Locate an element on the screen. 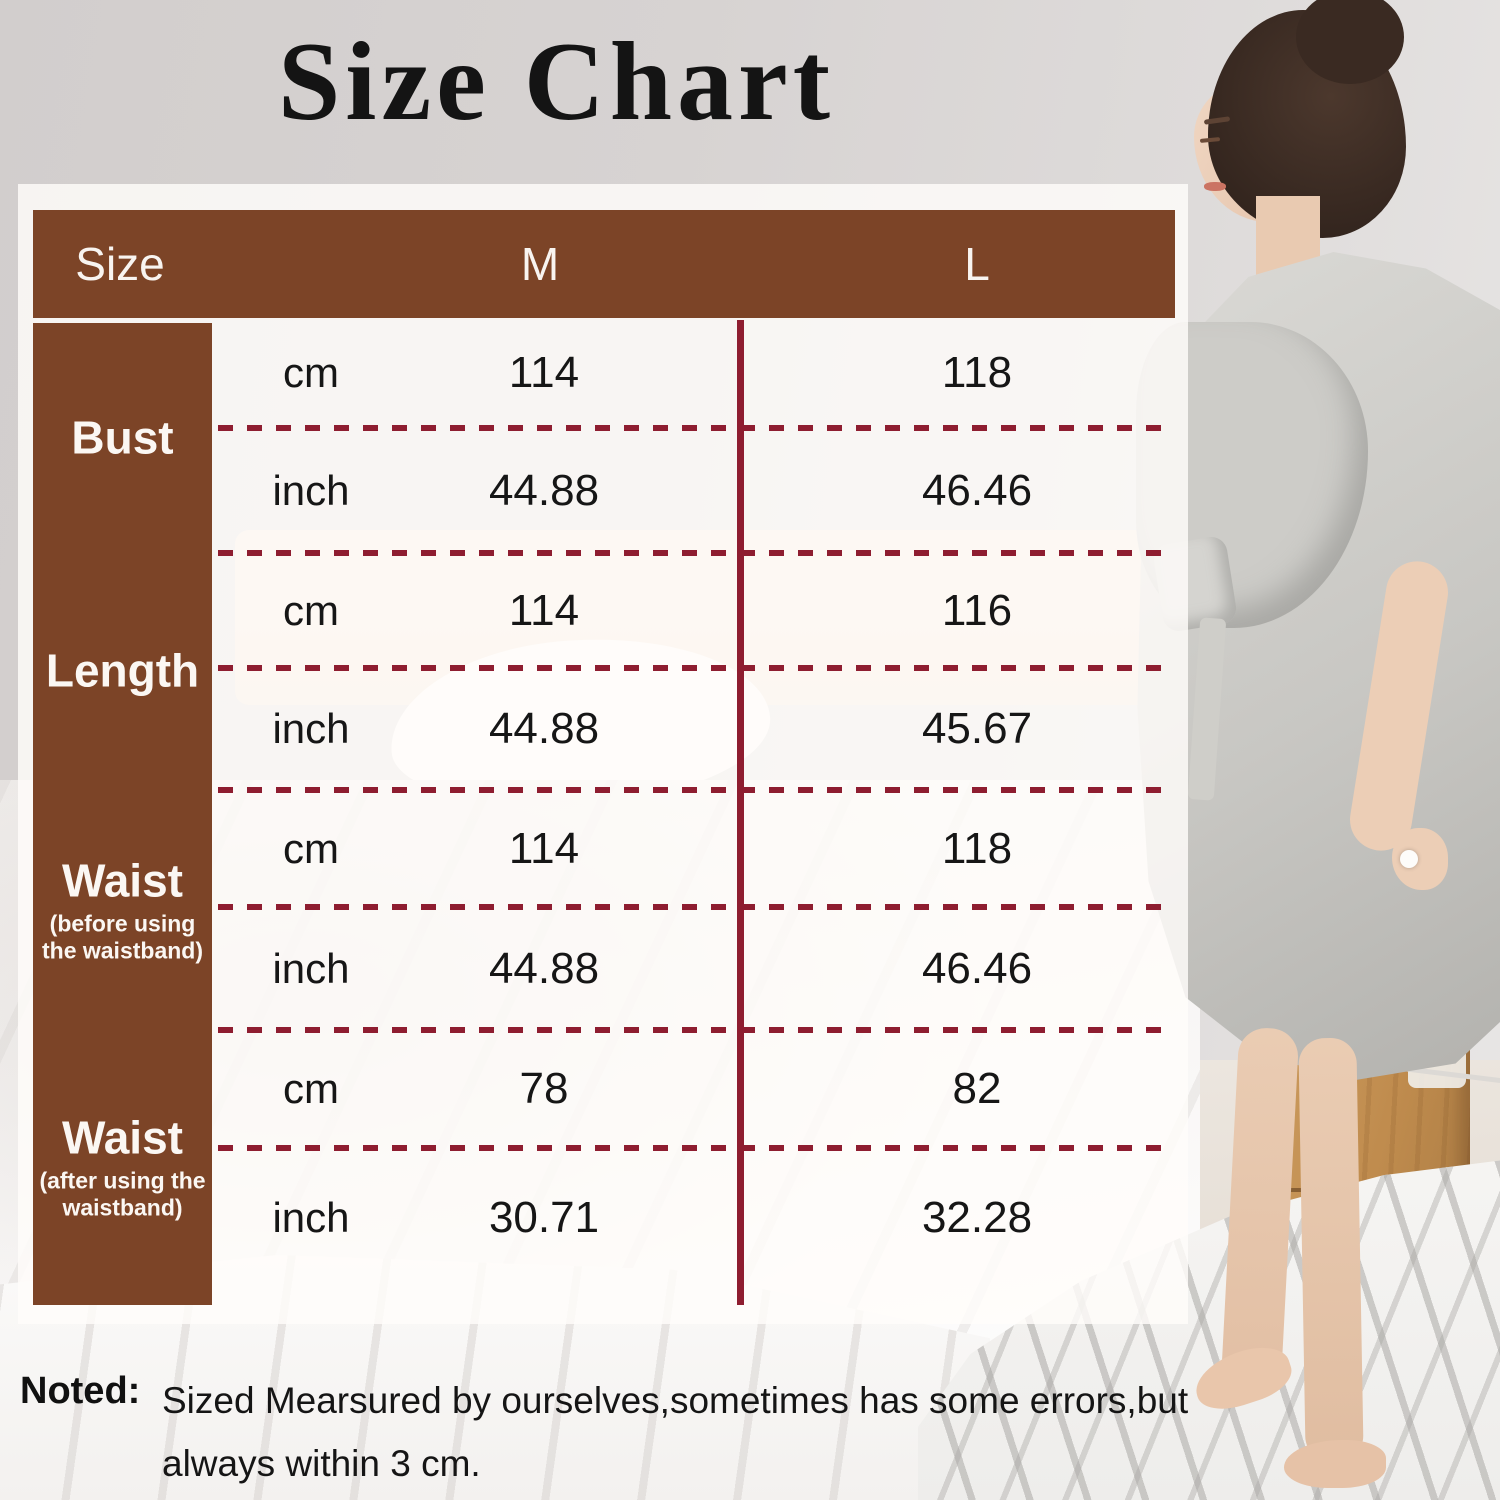  value-m: 78 is located at coordinates (544, 1088).